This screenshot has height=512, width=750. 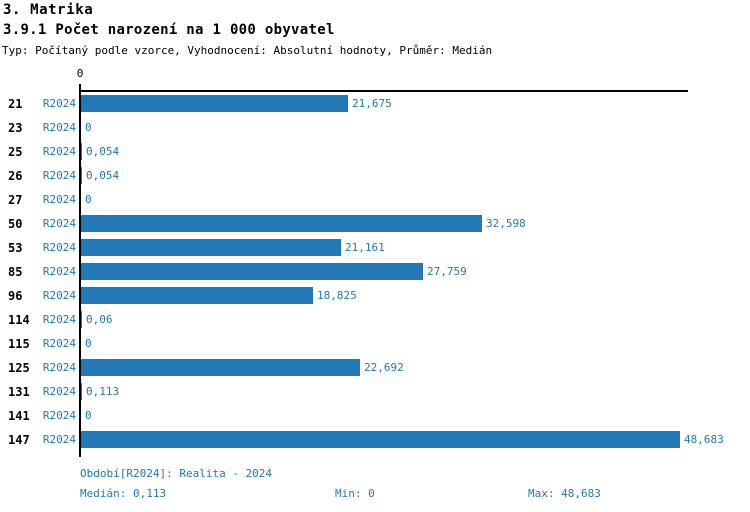 What do you see at coordinates (365, 247) in the screenshot?
I see `row-value-label: 21,161` at bounding box center [365, 247].